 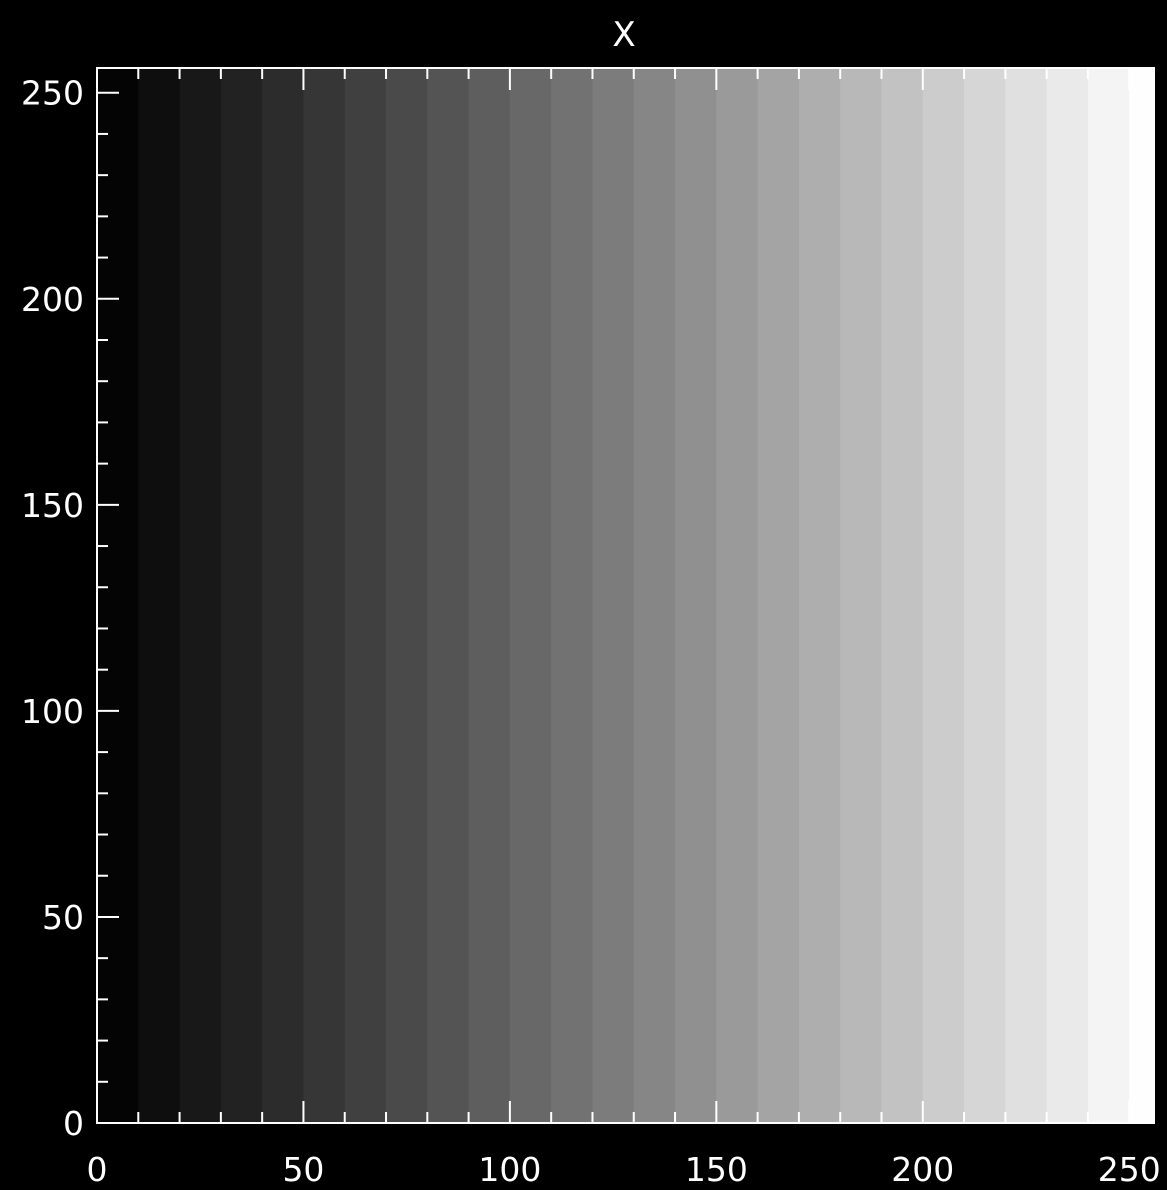 I want to click on y-tick-label: 150, so click(x=52, y=505).